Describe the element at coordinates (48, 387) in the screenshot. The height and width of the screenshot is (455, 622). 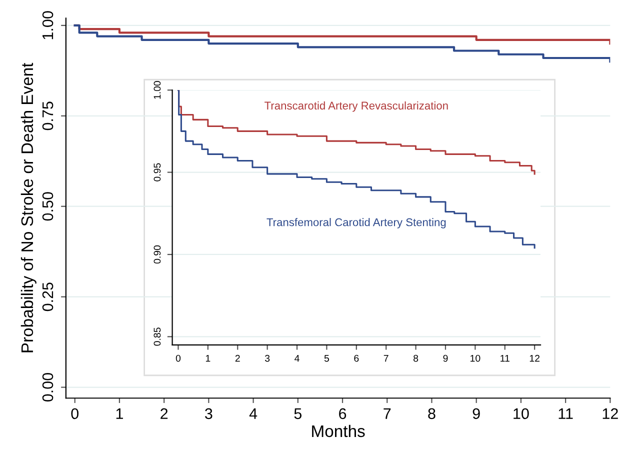
I see `y-tick-label: 0.00` at that location.